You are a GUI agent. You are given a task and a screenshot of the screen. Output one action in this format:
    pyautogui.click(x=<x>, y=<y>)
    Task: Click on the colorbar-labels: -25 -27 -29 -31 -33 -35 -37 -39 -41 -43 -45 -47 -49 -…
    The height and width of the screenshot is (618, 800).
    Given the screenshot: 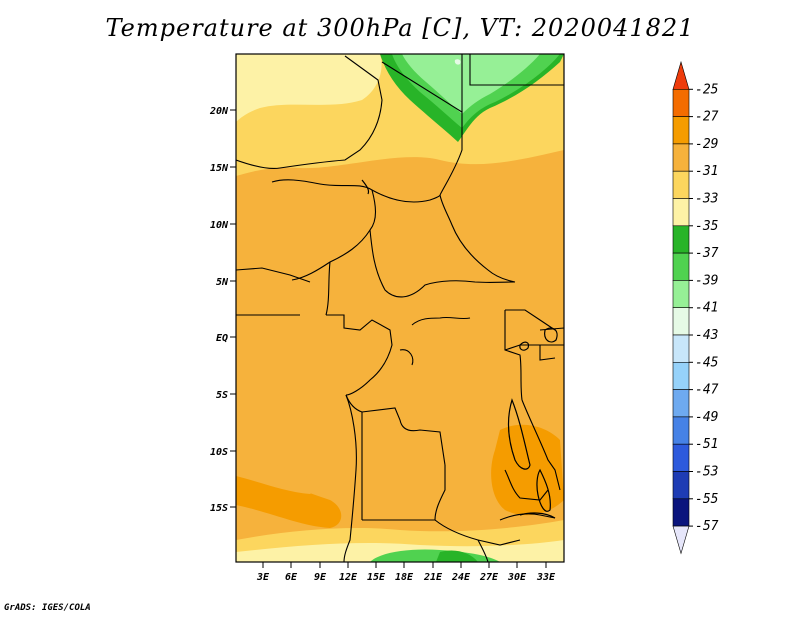 What is the action you would take?
    pyautogui.click(x=704, y=308)
    